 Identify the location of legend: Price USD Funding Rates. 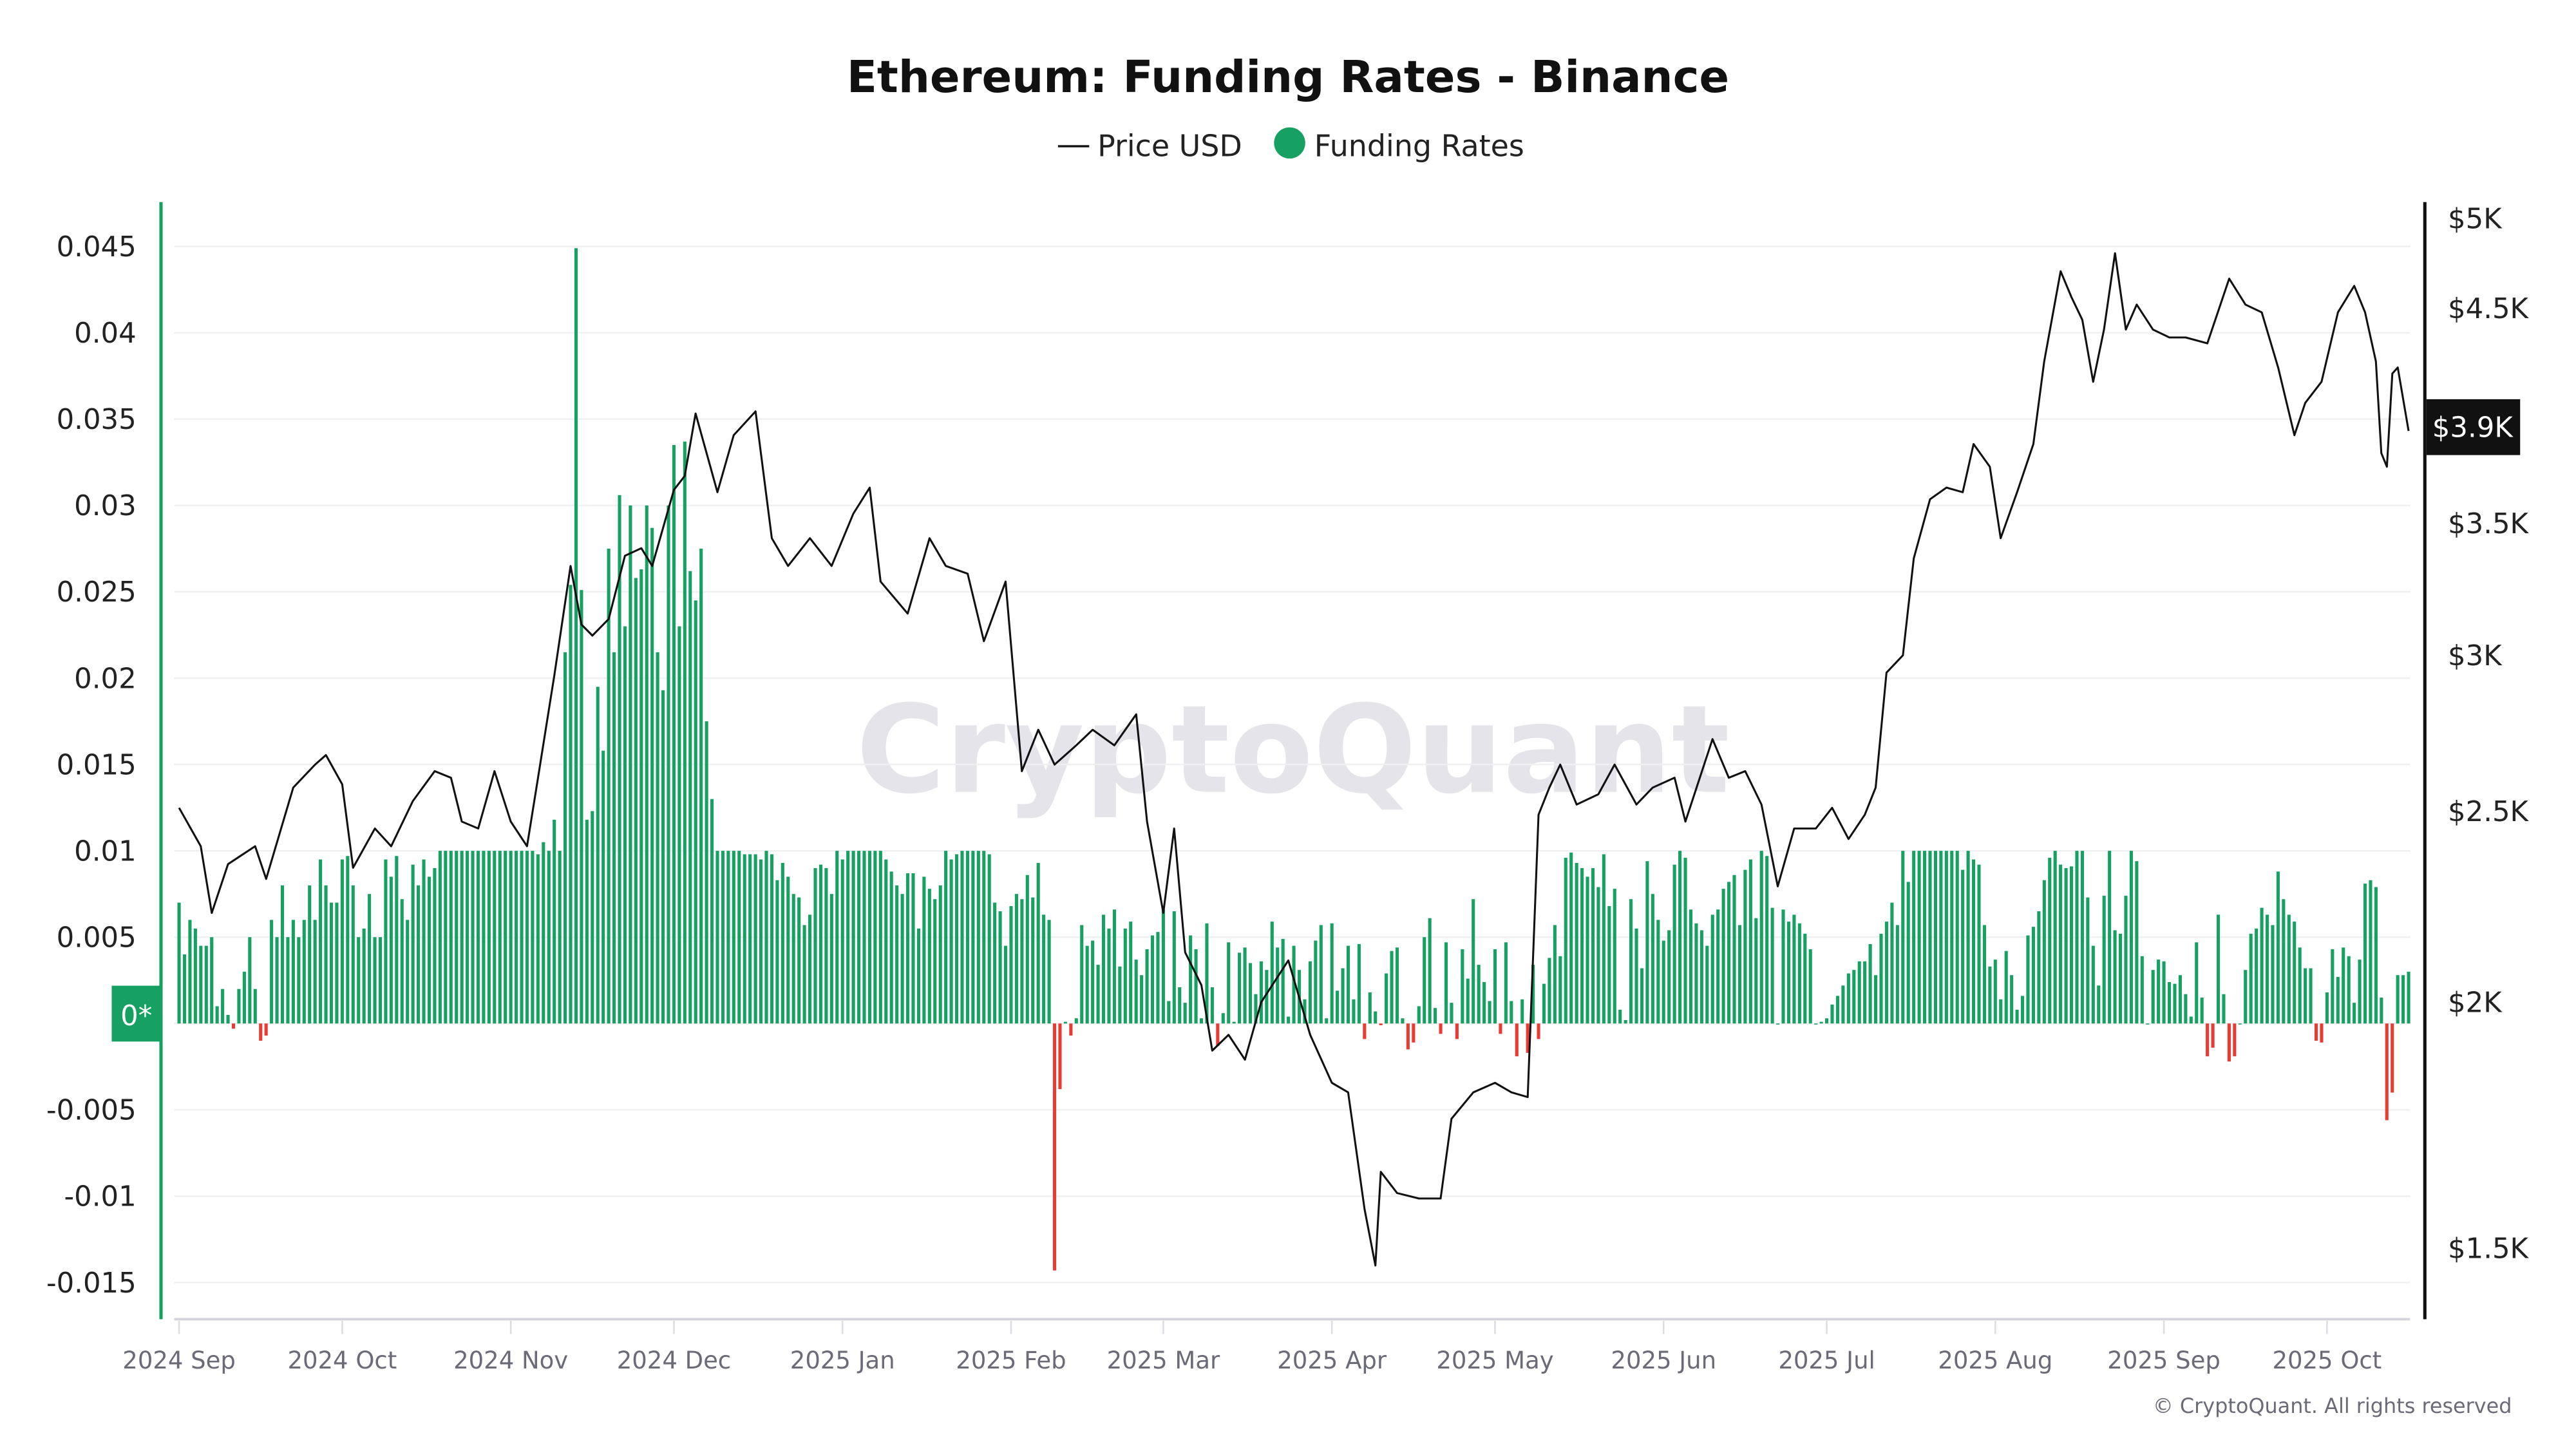
(1290, 145).